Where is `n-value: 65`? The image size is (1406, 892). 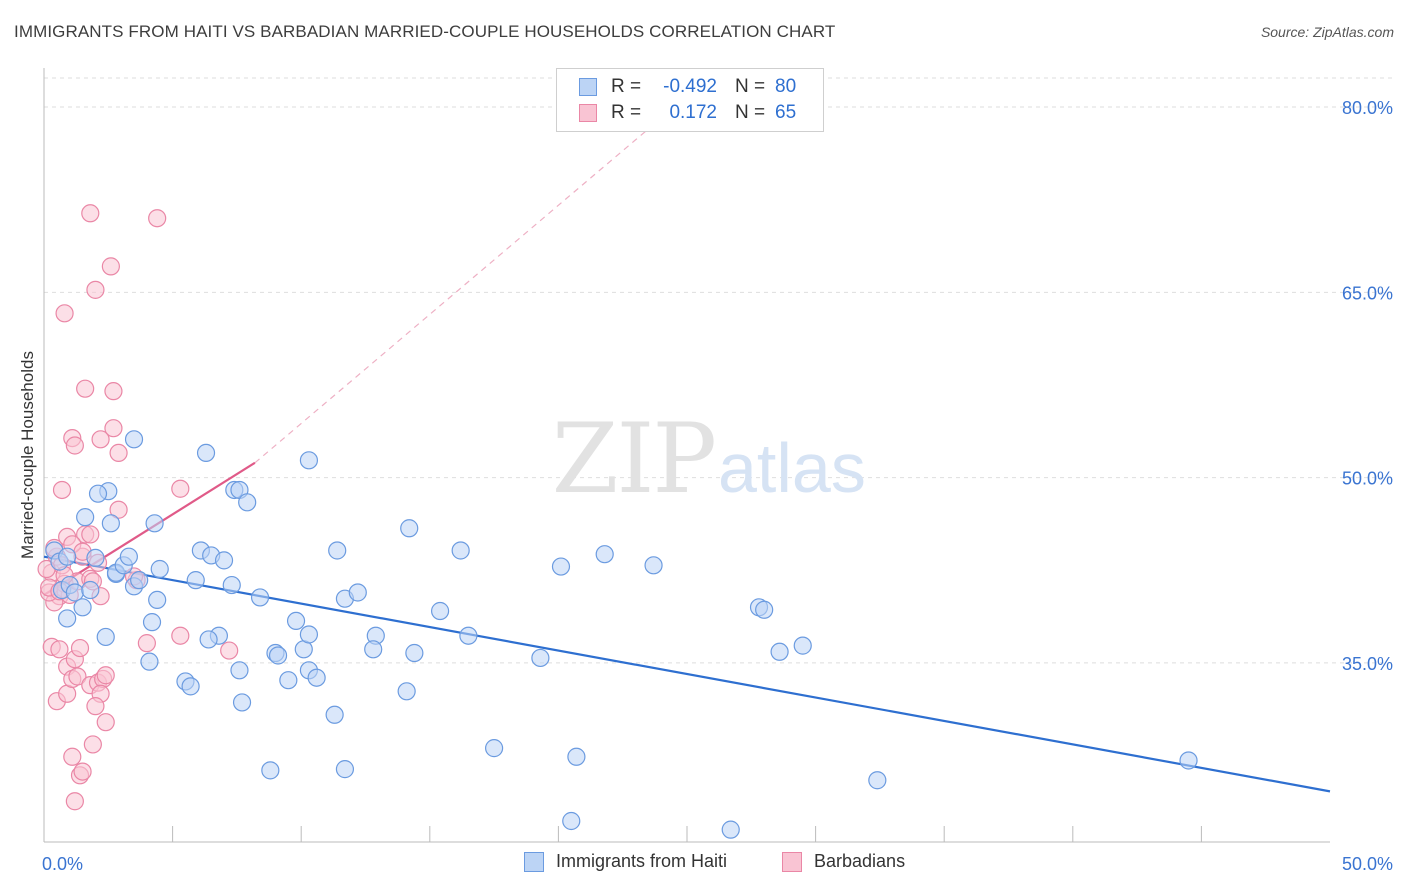 n-value: 65 is located at coordinates (786, 112).